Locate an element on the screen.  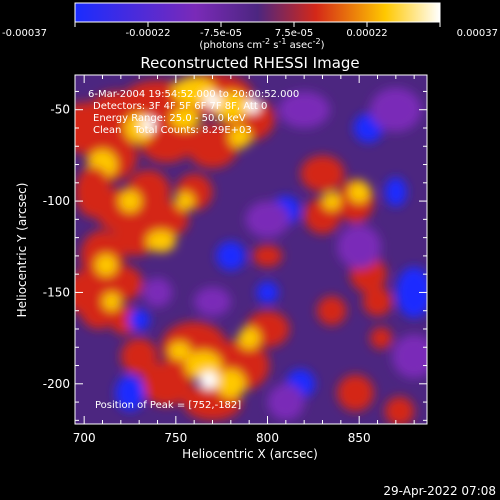
colorbar-tick-label: 0.00037 is located at coordinates (477, 33).